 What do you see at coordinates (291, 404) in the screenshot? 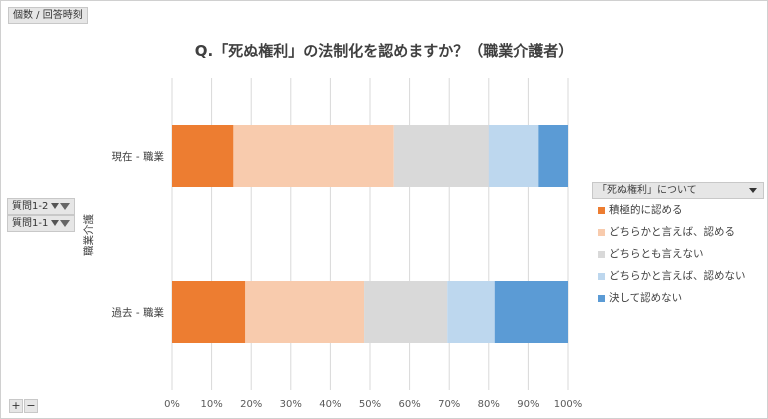
I see `x-tick-label: 30%` at bounding box center [291, 404].